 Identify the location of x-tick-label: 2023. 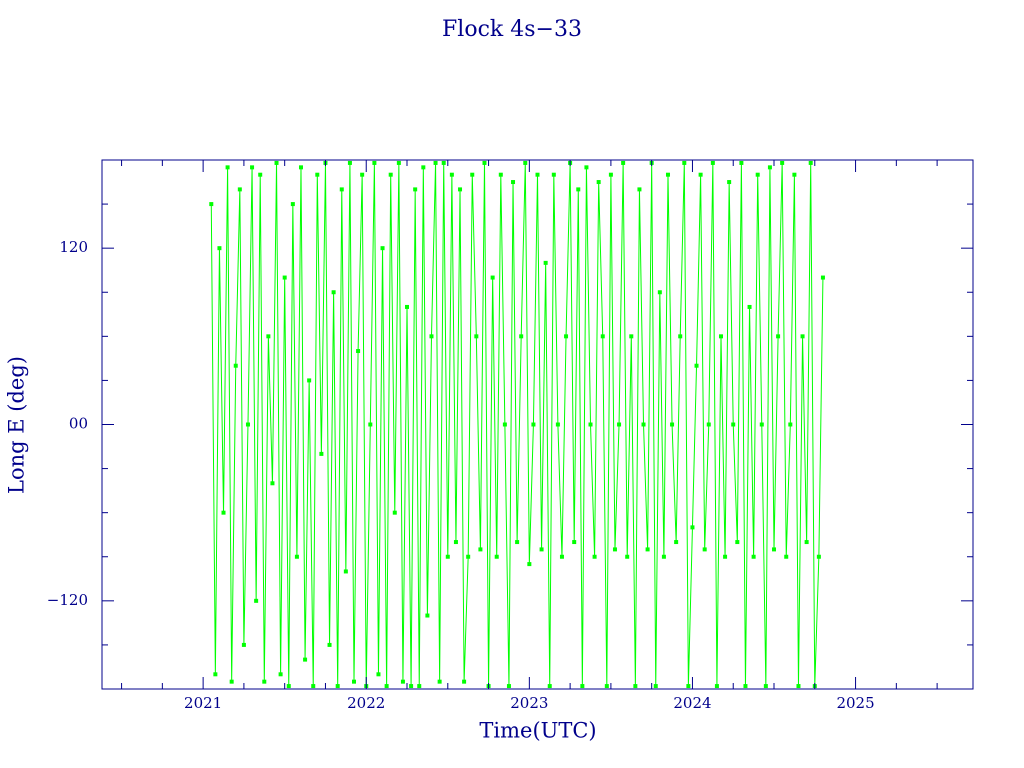
(529, 703).